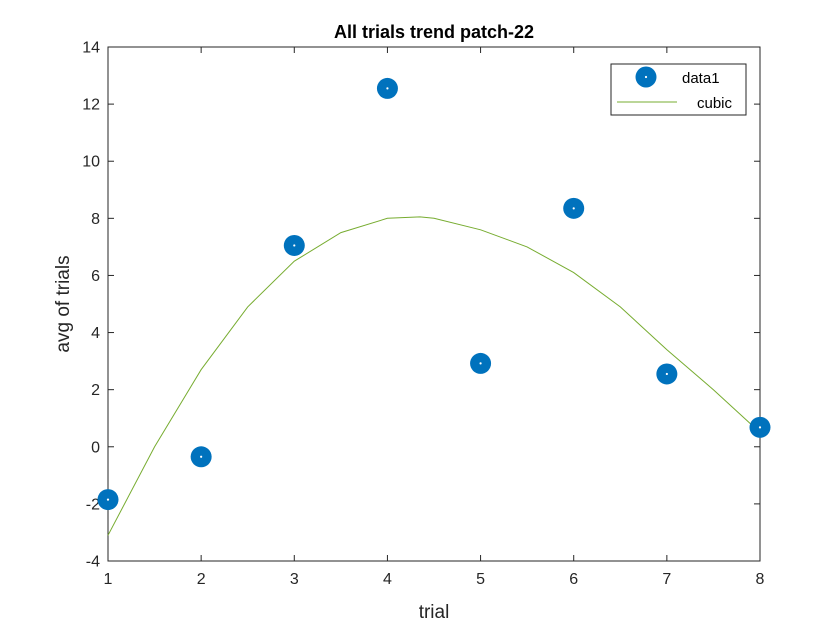 Image resolution: width=840 pixels, height=630 pixels. What do you see at coordinates (91, 105) in the screenshot?
I see `y-tick-label: 12` at bounding box center [91, 105].